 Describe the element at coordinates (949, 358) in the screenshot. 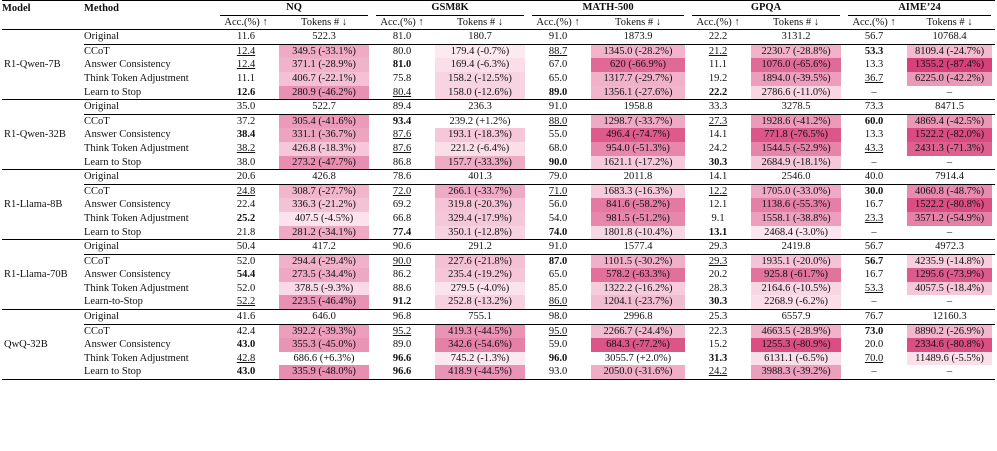

I see `tokens-cell: 11489.6 (-5.5%)` at that location.